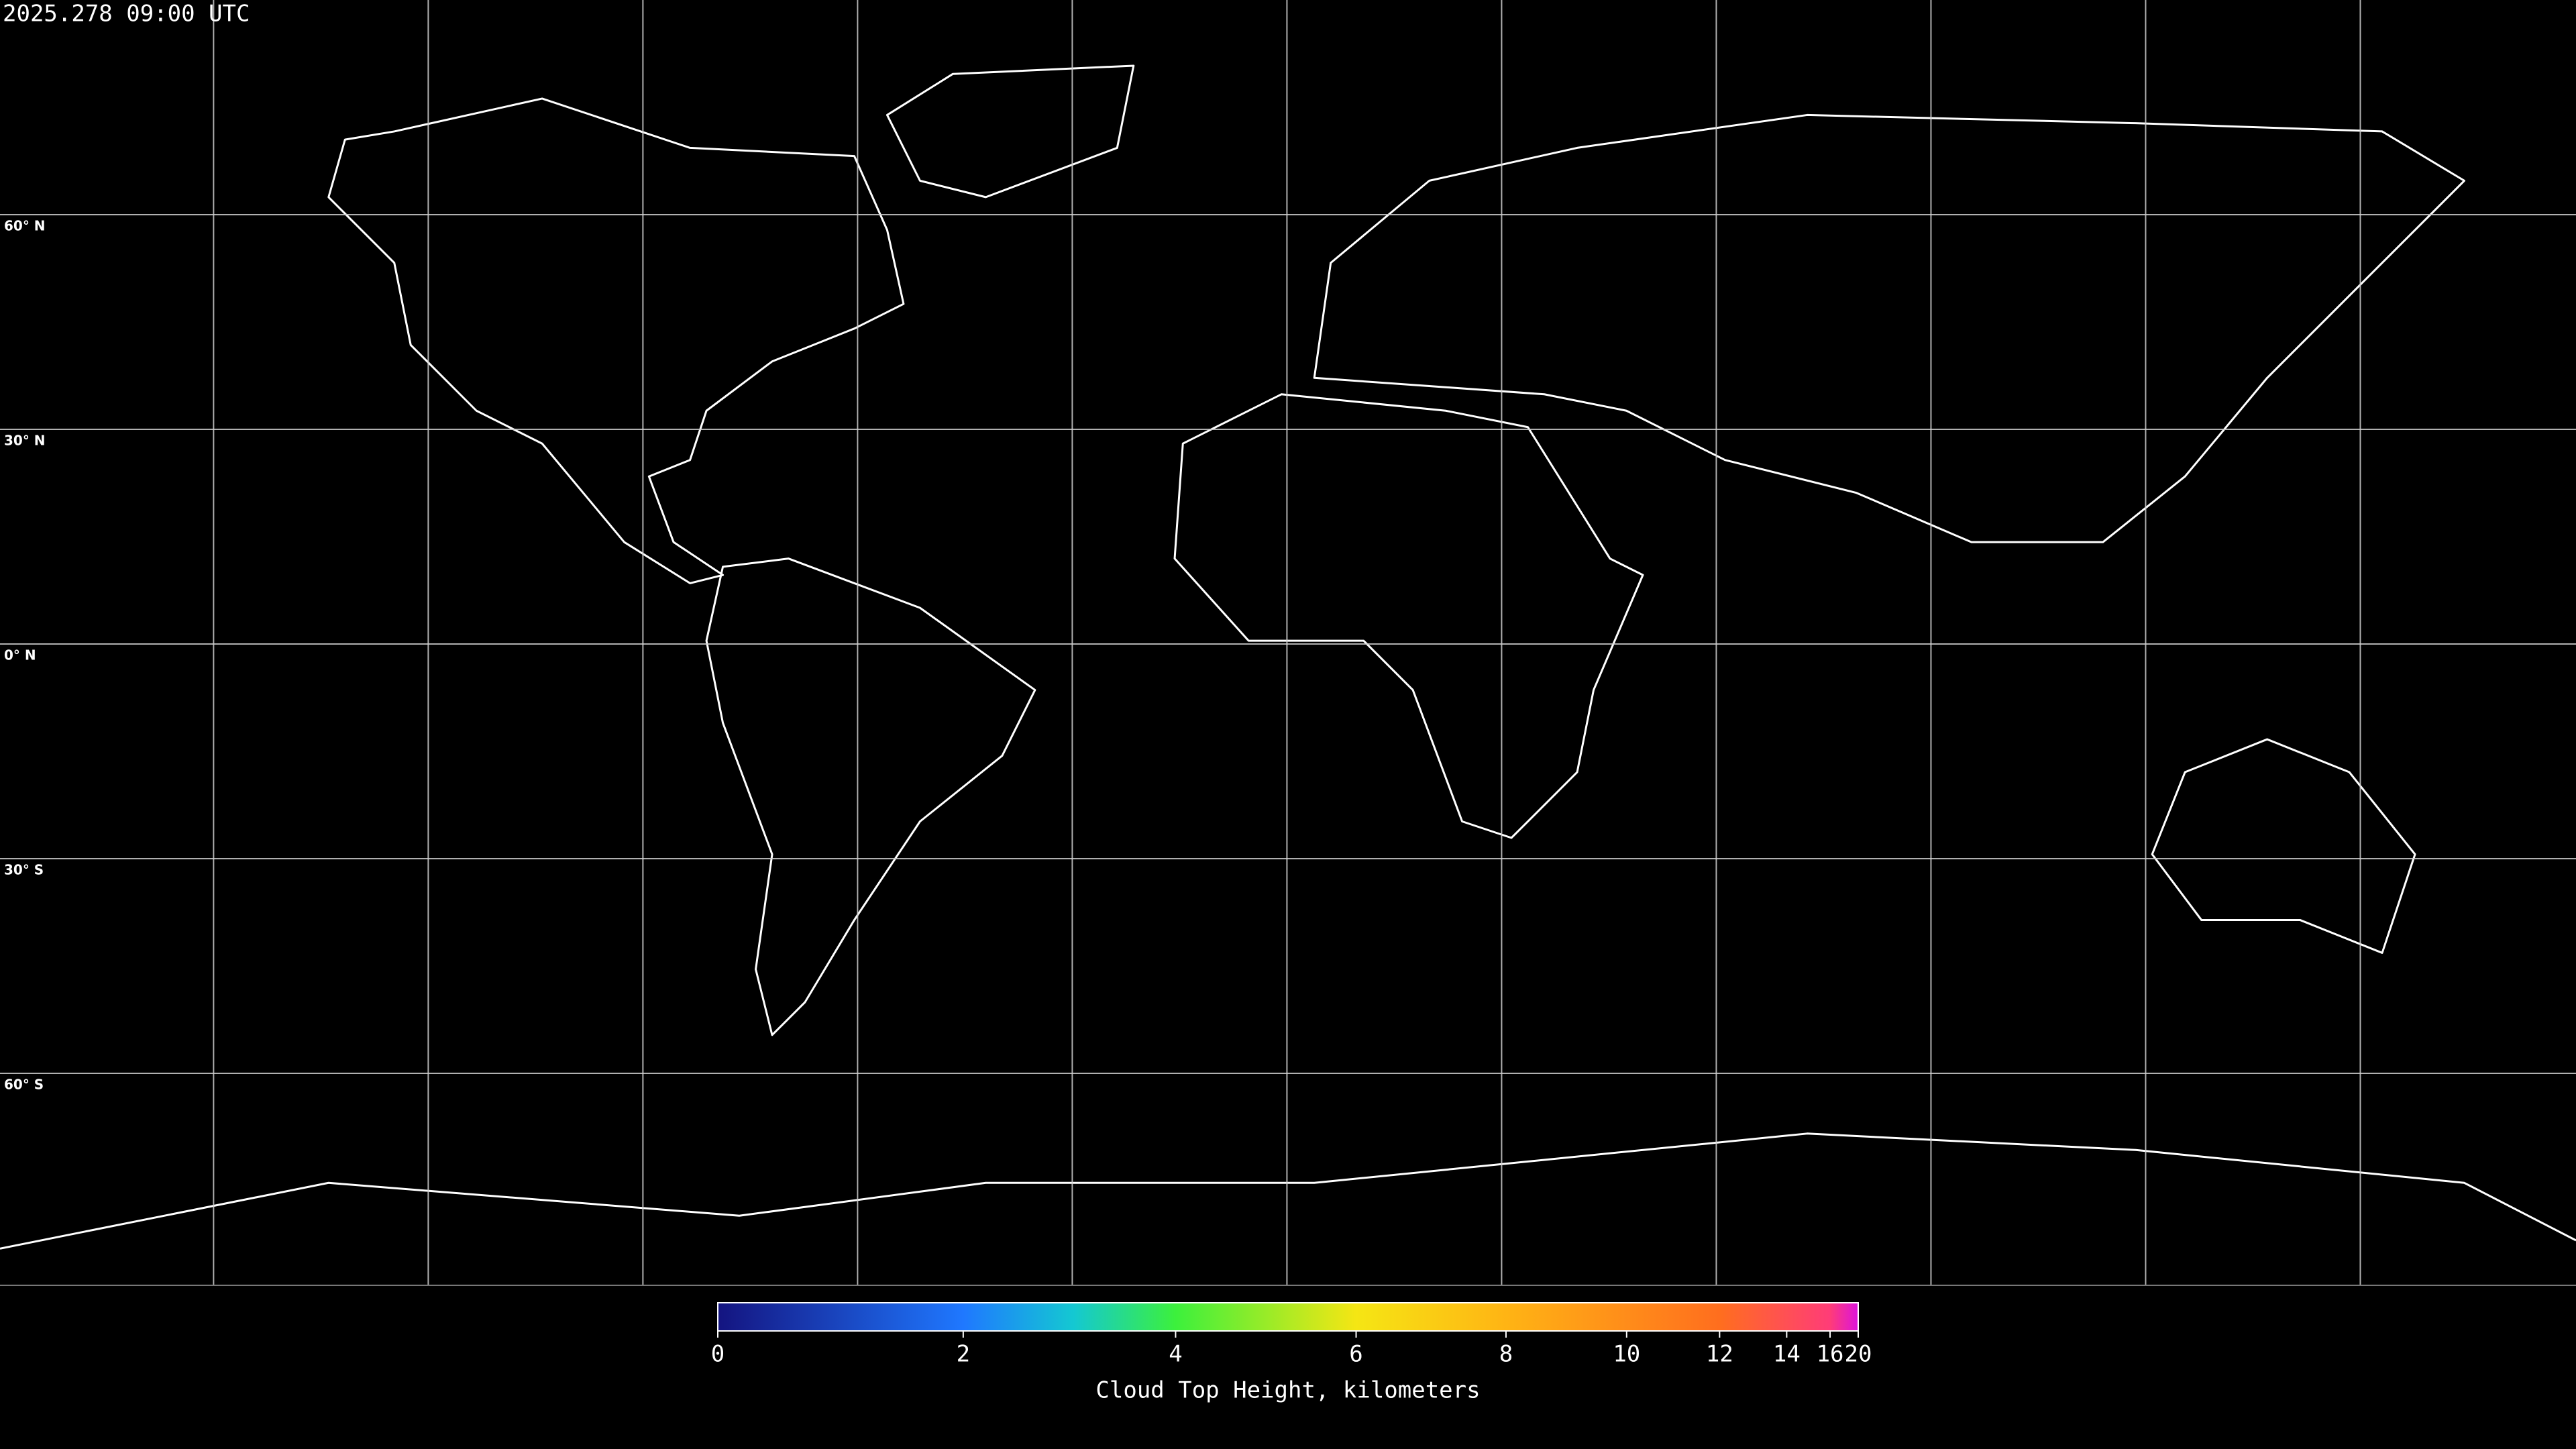  I want to click on lat-label: 60° N, so click(25, 226).